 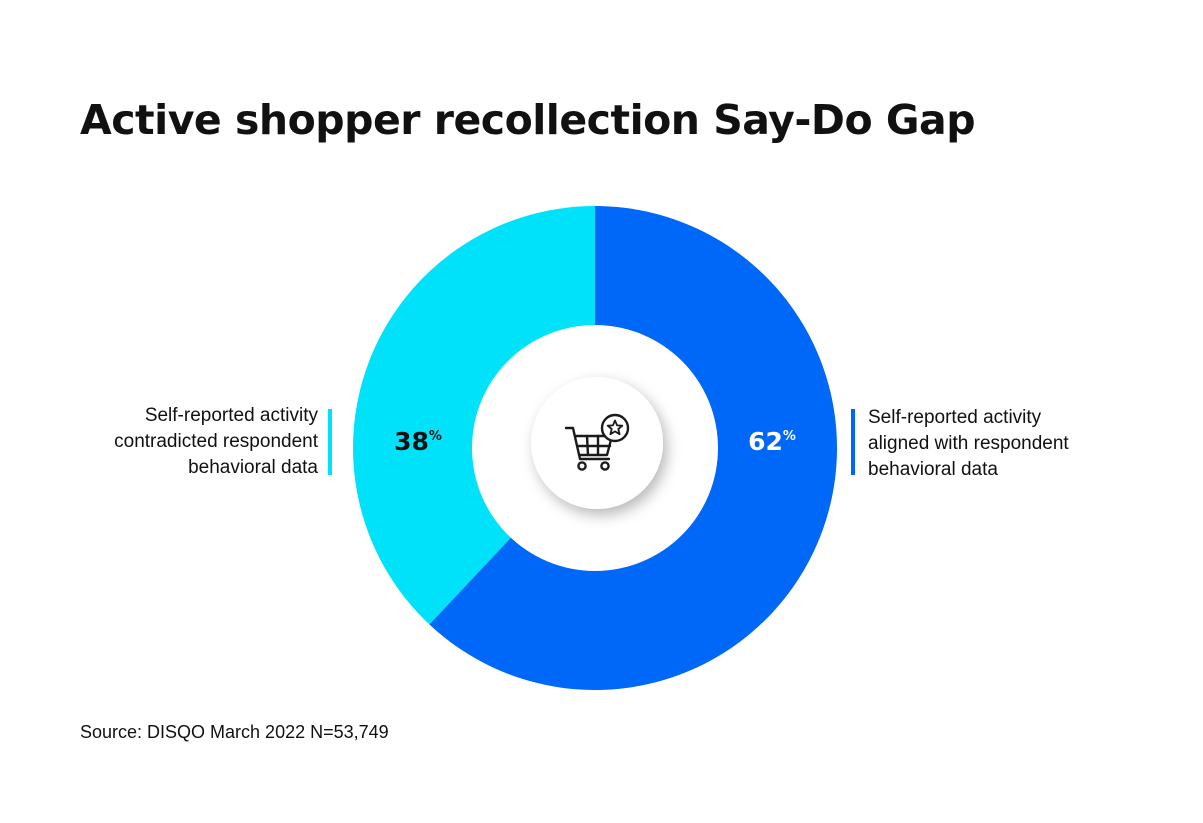 I want to click on data-labels: 62% 38%, so click(x=595, y=441).